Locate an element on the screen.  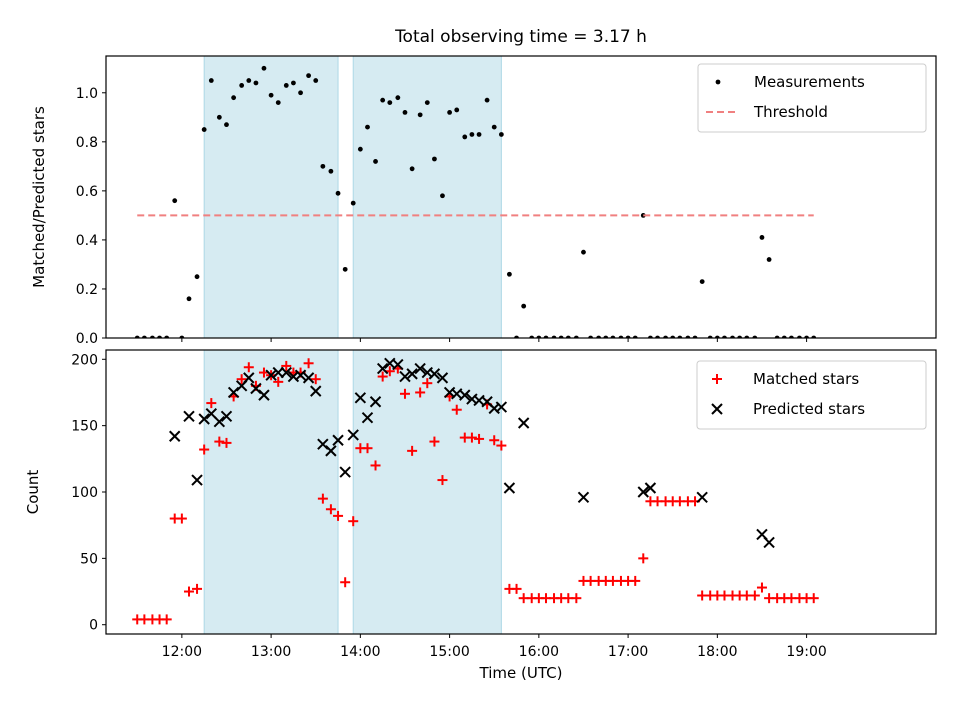
y-tick-label: 0 is located at coordinates (93, 626).